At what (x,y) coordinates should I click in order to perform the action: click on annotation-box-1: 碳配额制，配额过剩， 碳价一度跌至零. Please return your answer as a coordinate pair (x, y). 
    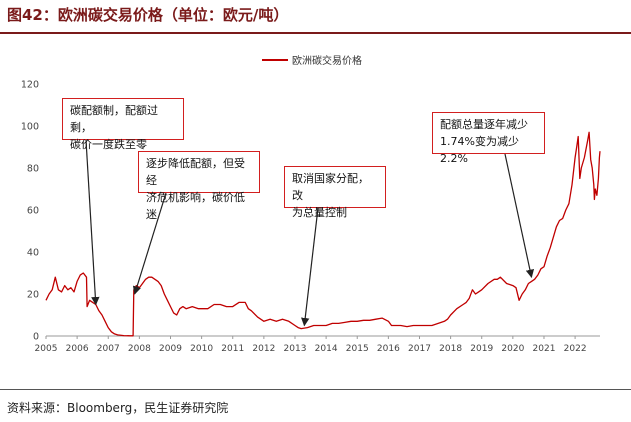
    Looking at the image, I should click on (123, 124).